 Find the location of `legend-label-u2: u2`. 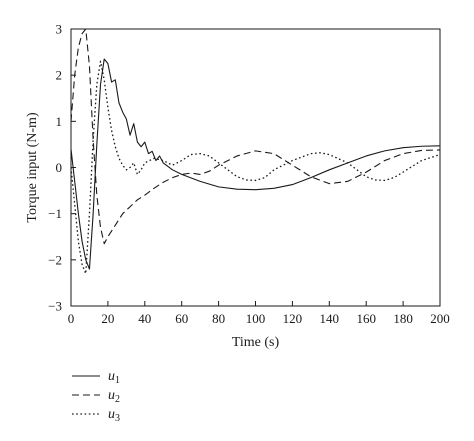

legend-label-u2: u2 is located at coordinates (114, 396).